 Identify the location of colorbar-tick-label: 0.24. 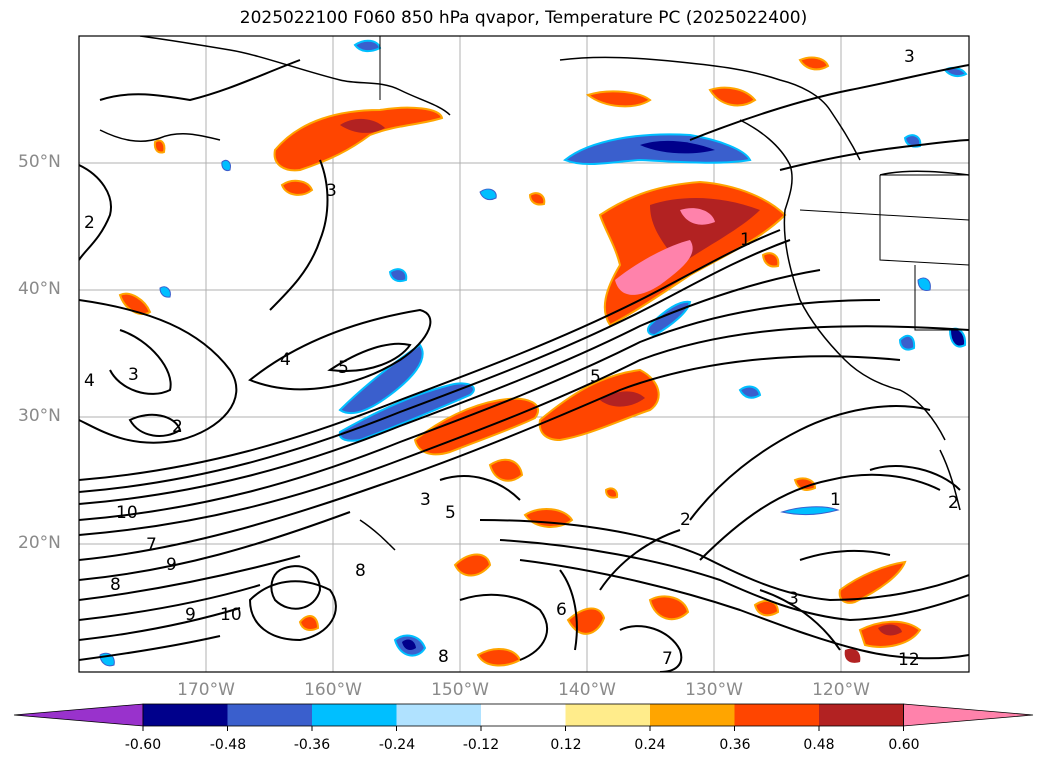
(650, 745).